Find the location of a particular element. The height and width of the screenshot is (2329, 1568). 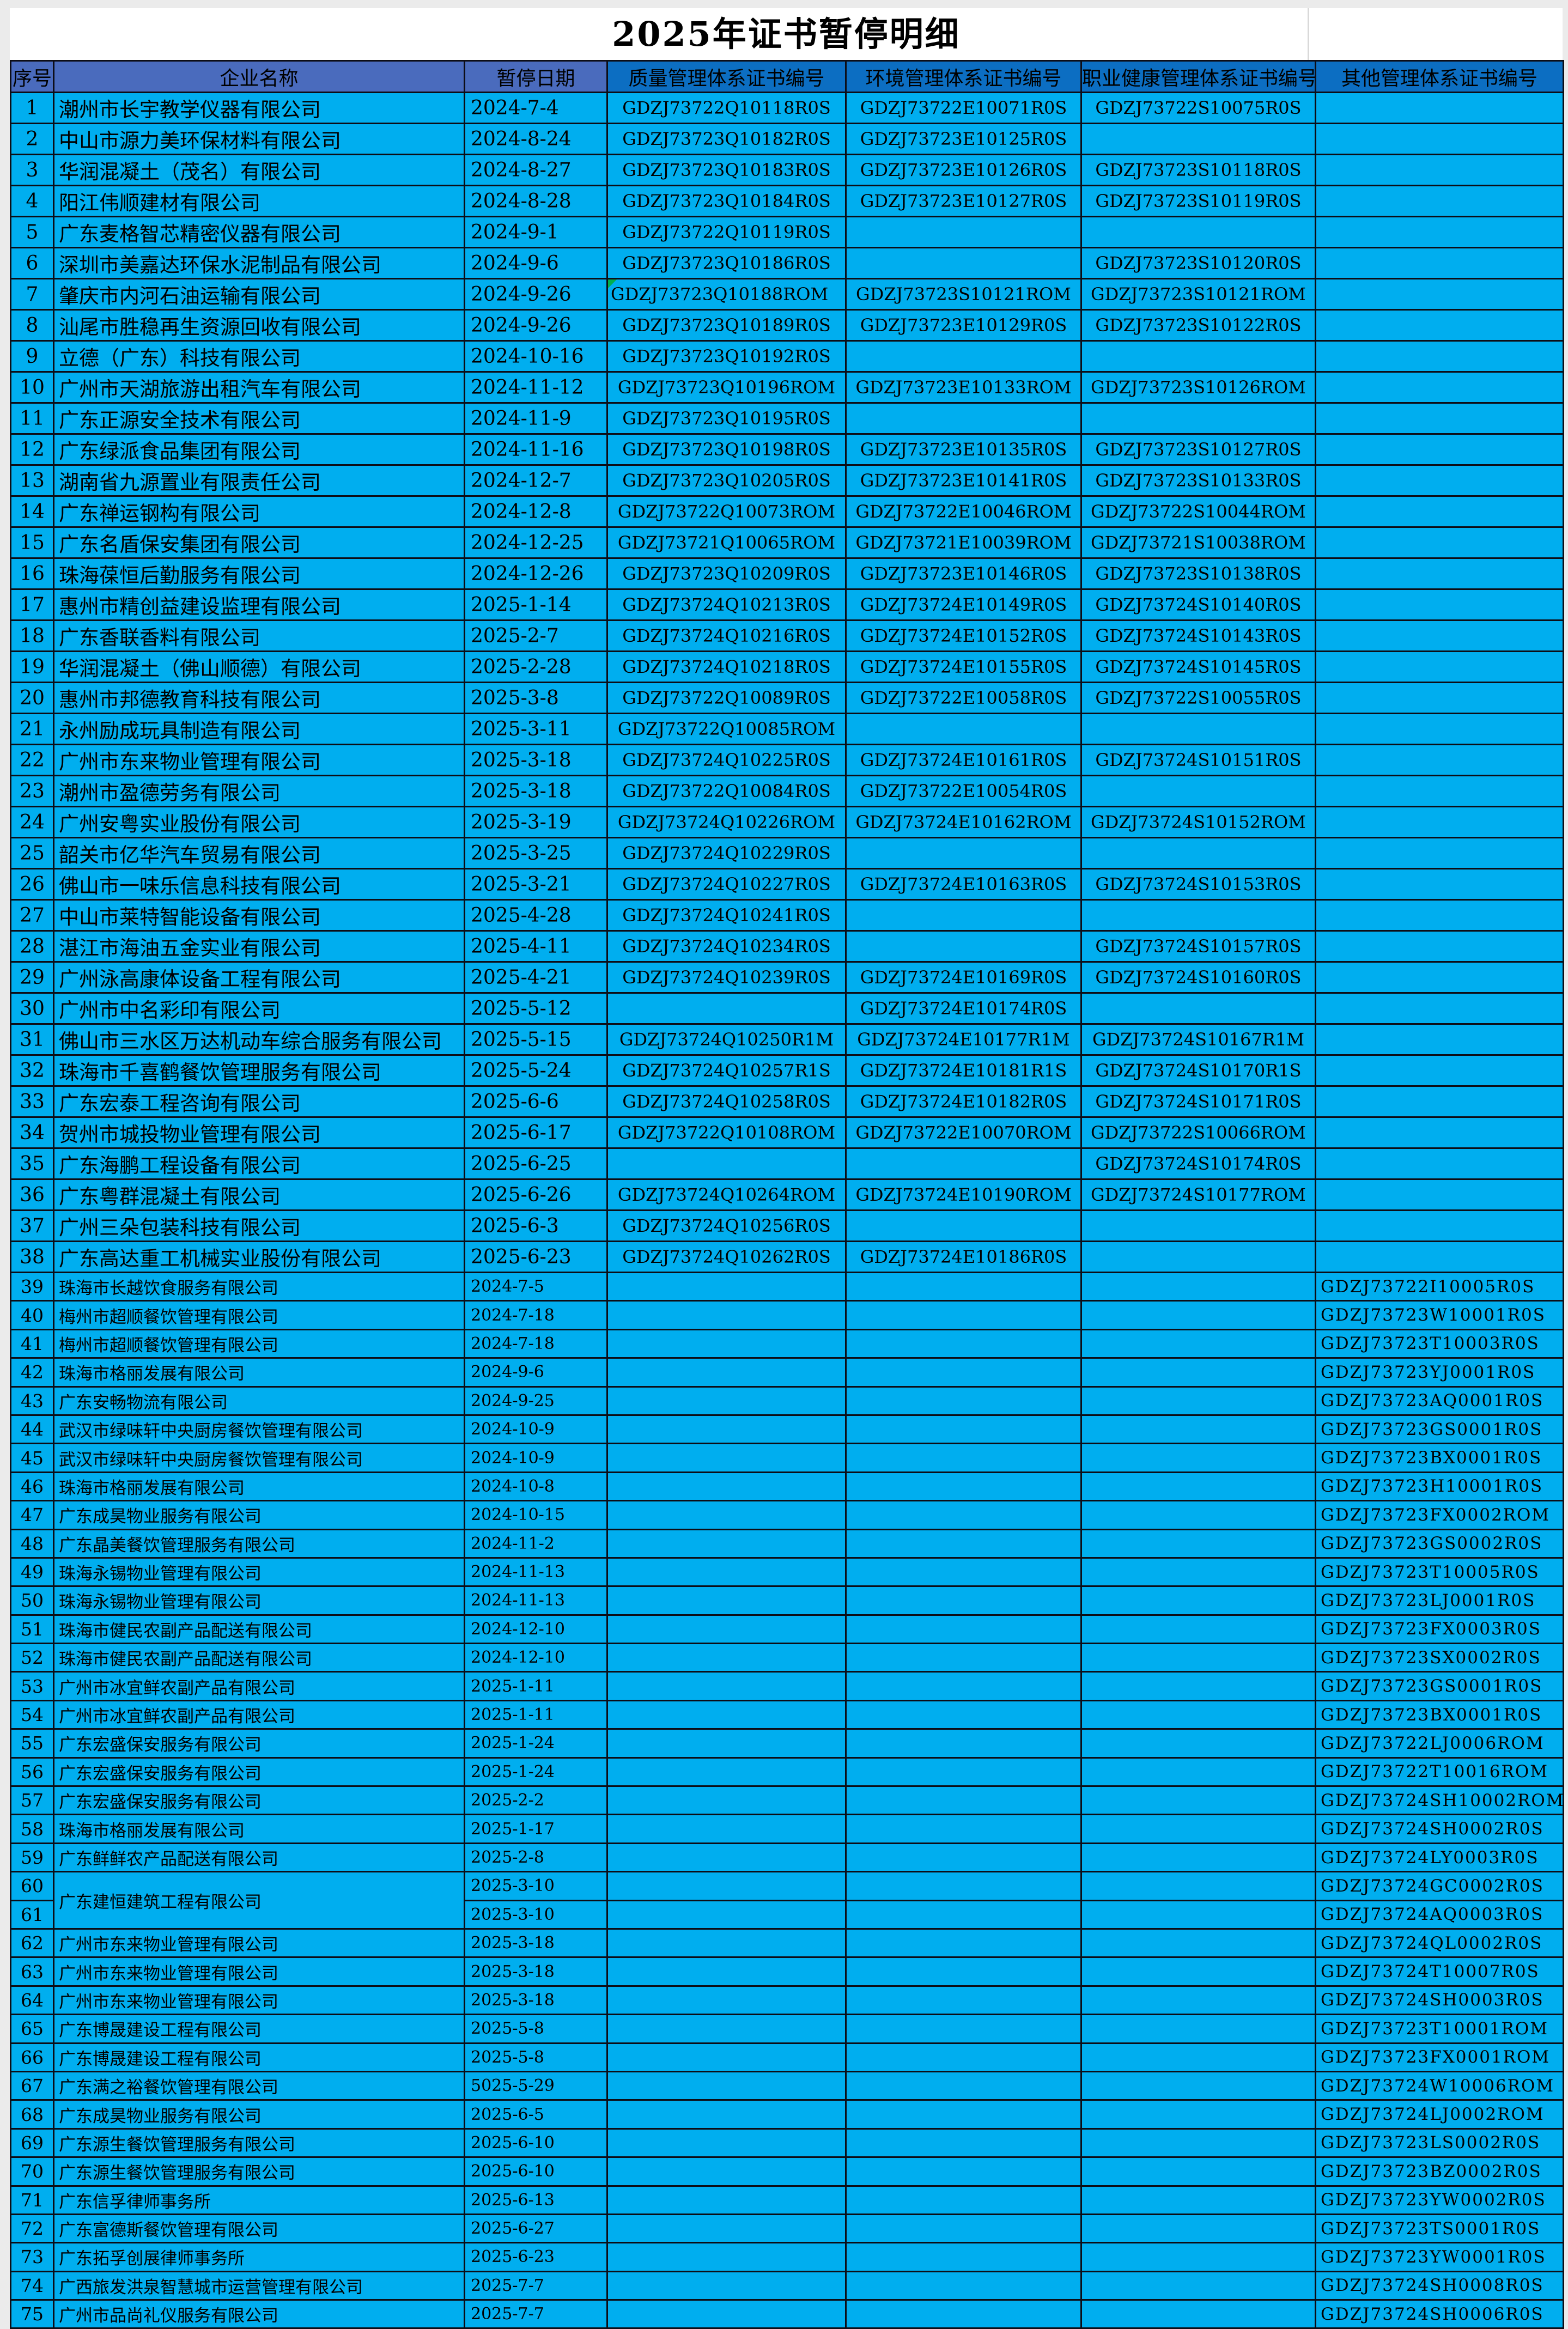

cell-quality-cert: GDZJ73724Q10213R0S is located at coordinates (727, 604).